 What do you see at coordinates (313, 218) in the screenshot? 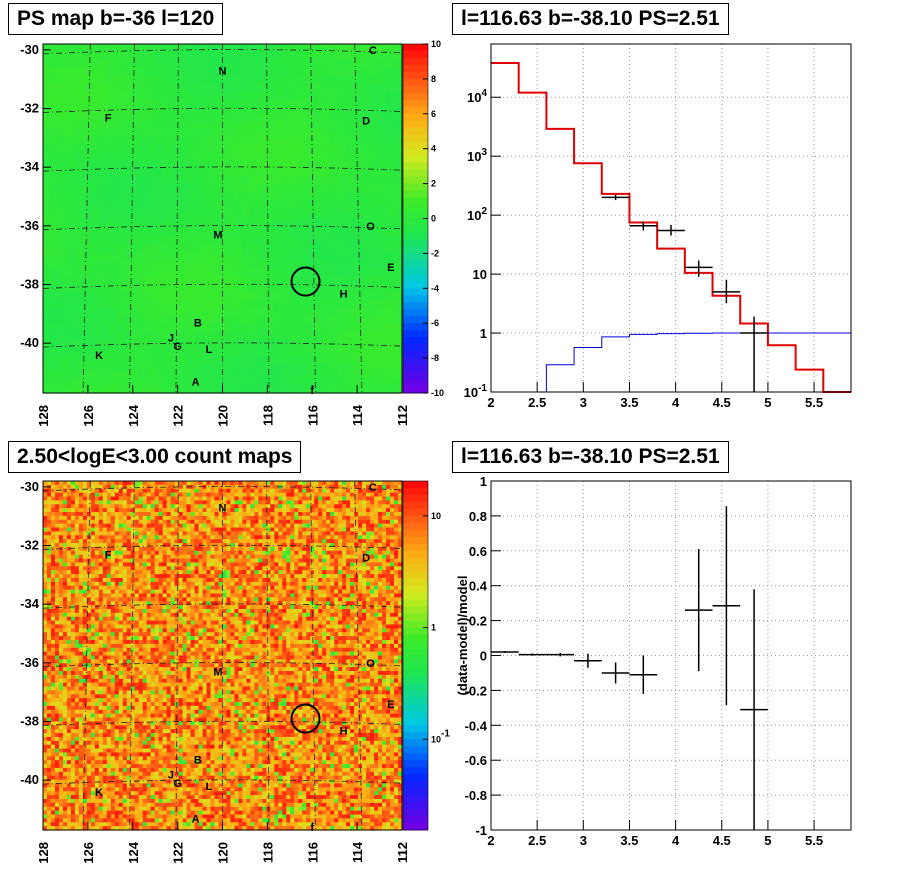
I see `map-grid-line` at bounding box center [313, 218].